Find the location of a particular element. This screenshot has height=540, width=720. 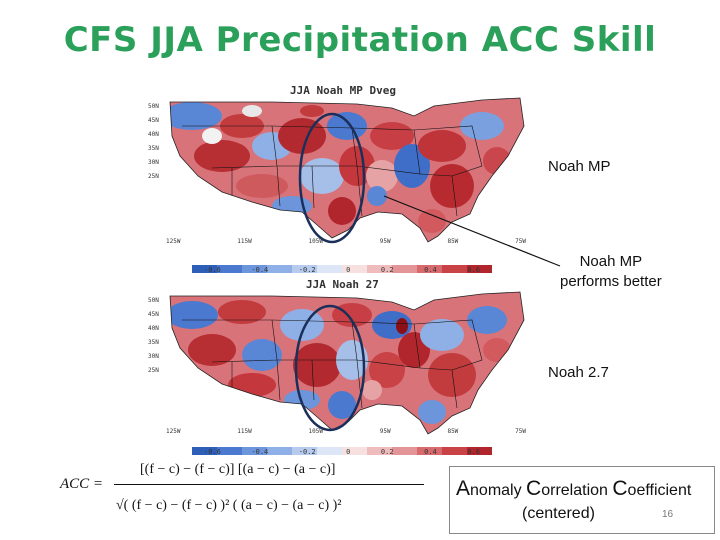

acc-word-rest: nomaly is located at coordinates (498, 490).